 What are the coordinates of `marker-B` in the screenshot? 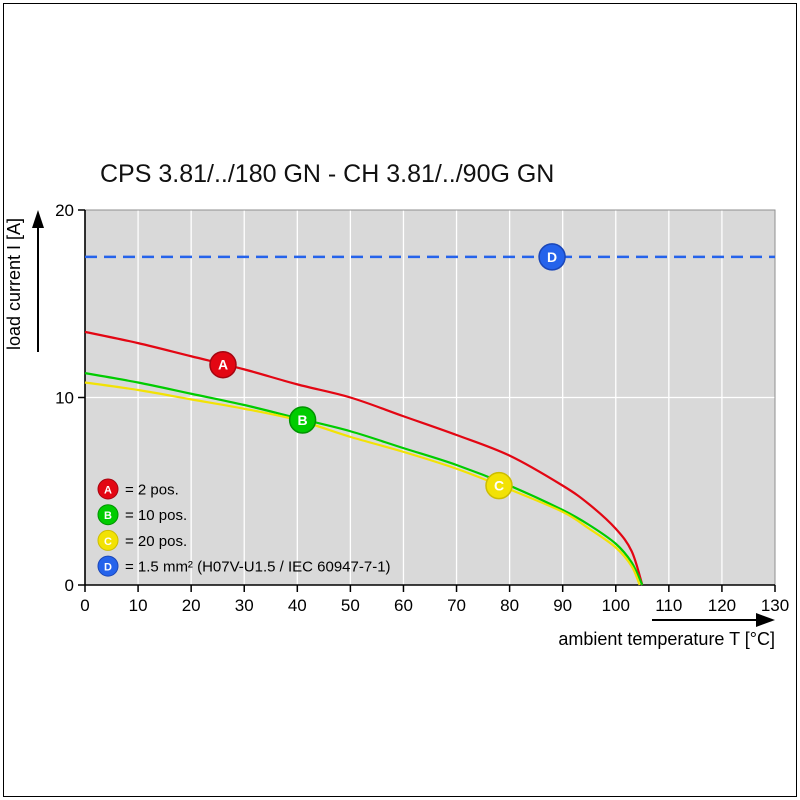 It's located at (302, 420).